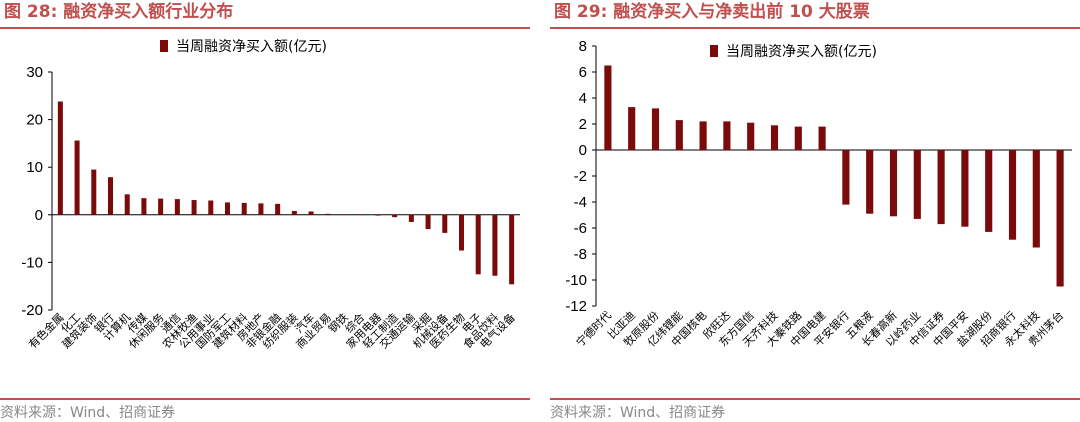  What do you see at coordinates (583, 124) in the screenshot?
I see `y-tick-label: 2` at bounding box center [583, 124].